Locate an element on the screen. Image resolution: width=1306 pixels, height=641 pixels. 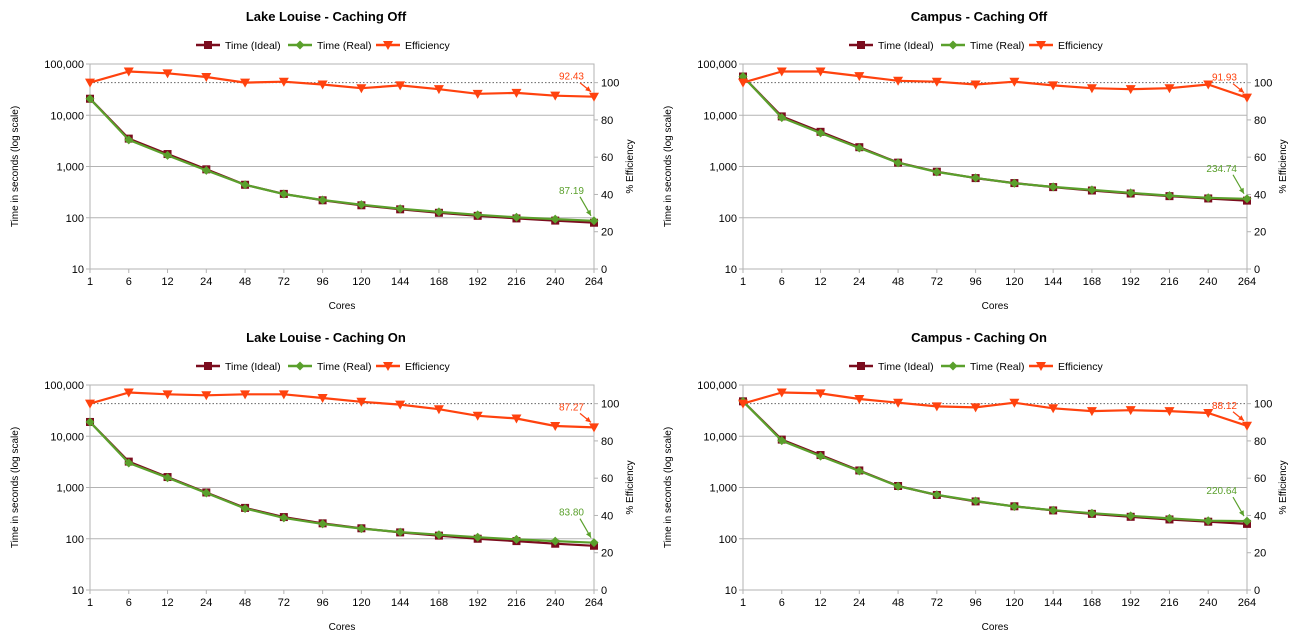
chart2-y2tick-label-1: 20 is located at coordinates (1260, 233).